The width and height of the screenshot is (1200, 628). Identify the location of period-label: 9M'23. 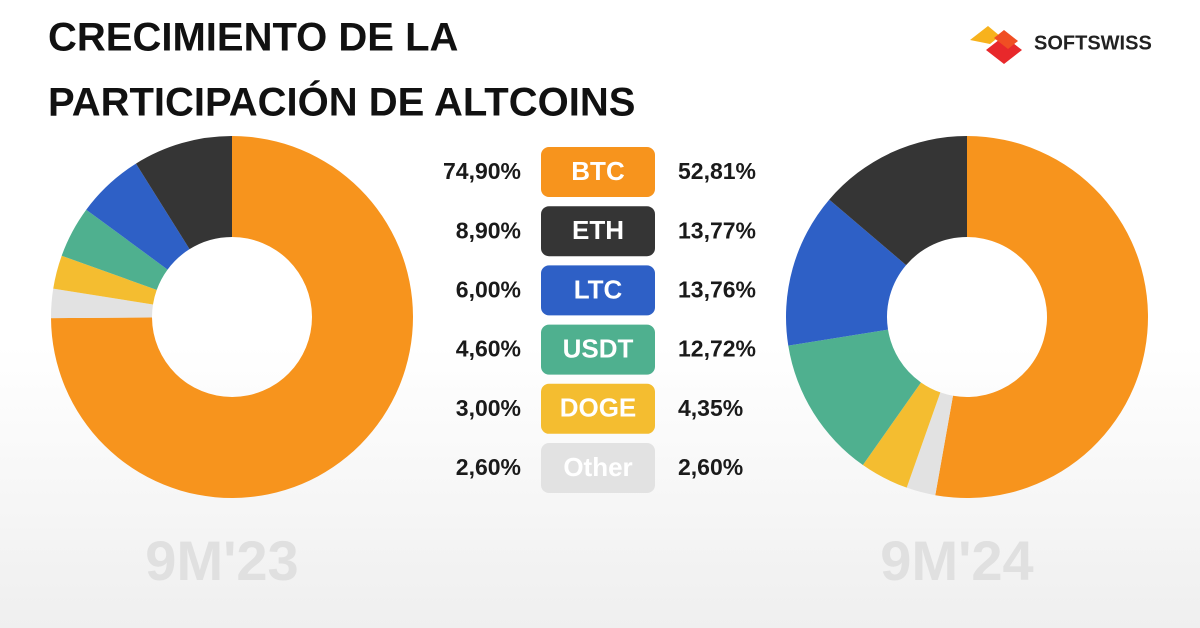
(221, 560).